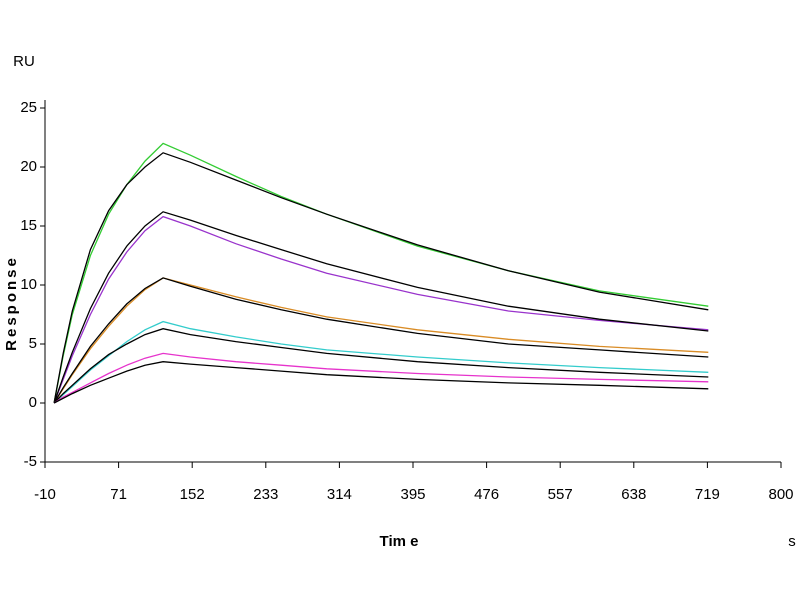 This screenshot has width=800, height=605. Describe the element at coordinates (780, 494) in the screenshot. I see `x-tick-label: 800` at that location.